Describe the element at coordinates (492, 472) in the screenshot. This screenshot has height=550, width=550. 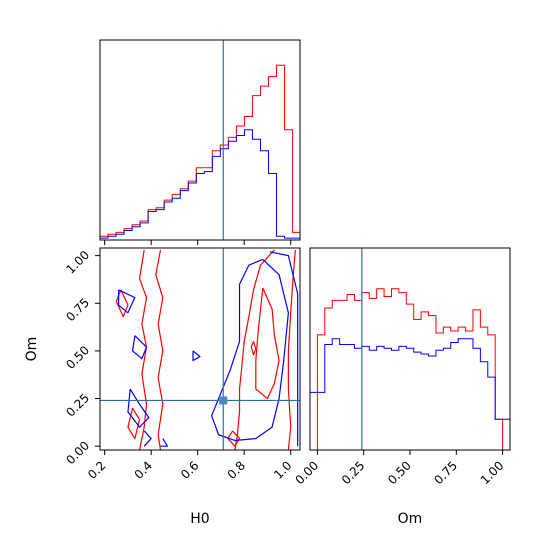
I see `om-xtick-label-4: 1.00` at that location.